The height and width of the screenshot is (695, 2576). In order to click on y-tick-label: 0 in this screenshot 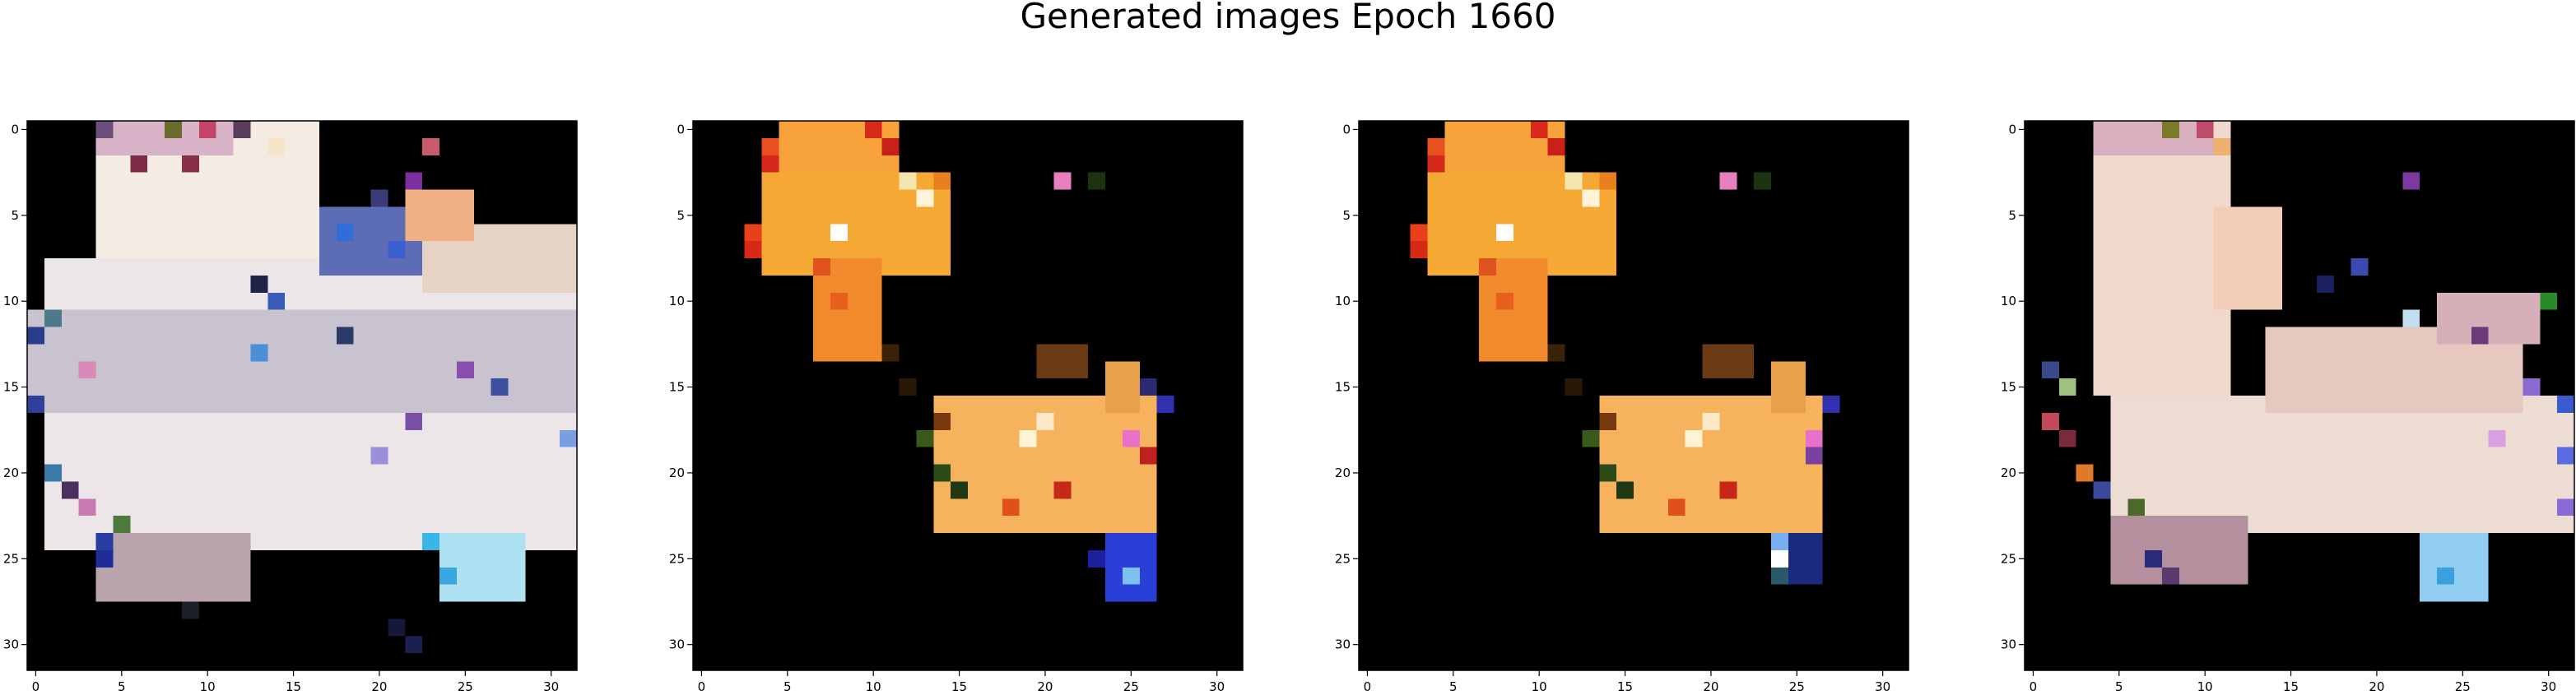, I will do `click(15, 129)`.